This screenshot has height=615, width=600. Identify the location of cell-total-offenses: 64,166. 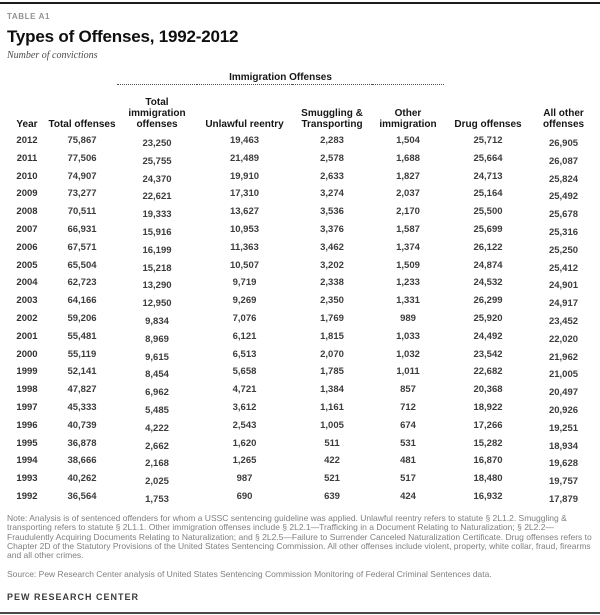
(82, 301).